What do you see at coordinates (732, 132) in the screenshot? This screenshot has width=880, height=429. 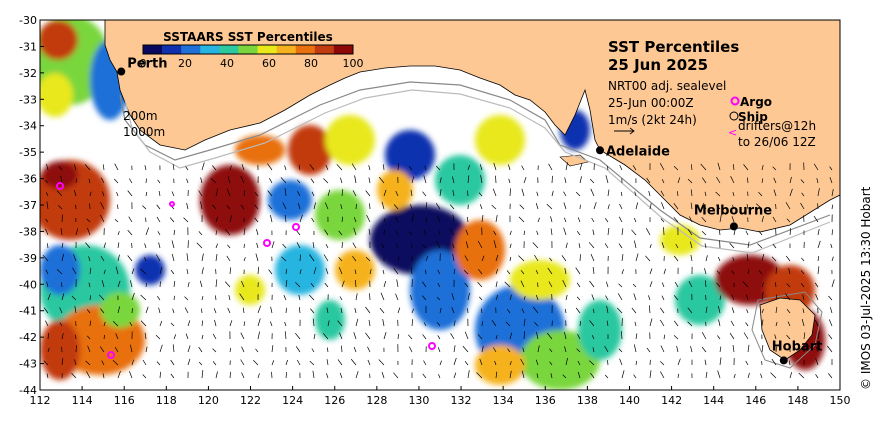 I see `drifter-marker-icon: <` at bounding box center [732, 132].